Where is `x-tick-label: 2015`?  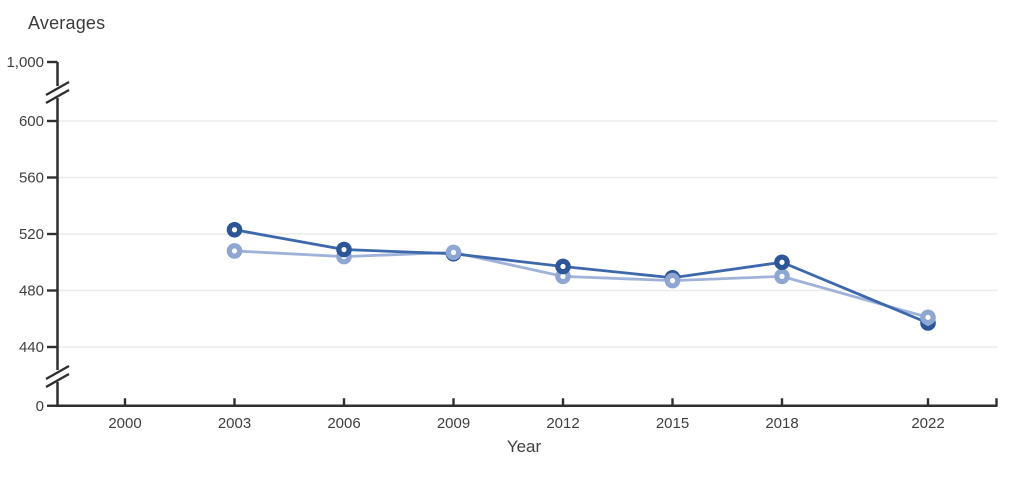
x-tick-label: 2015 is located at coordinates (672, 423).